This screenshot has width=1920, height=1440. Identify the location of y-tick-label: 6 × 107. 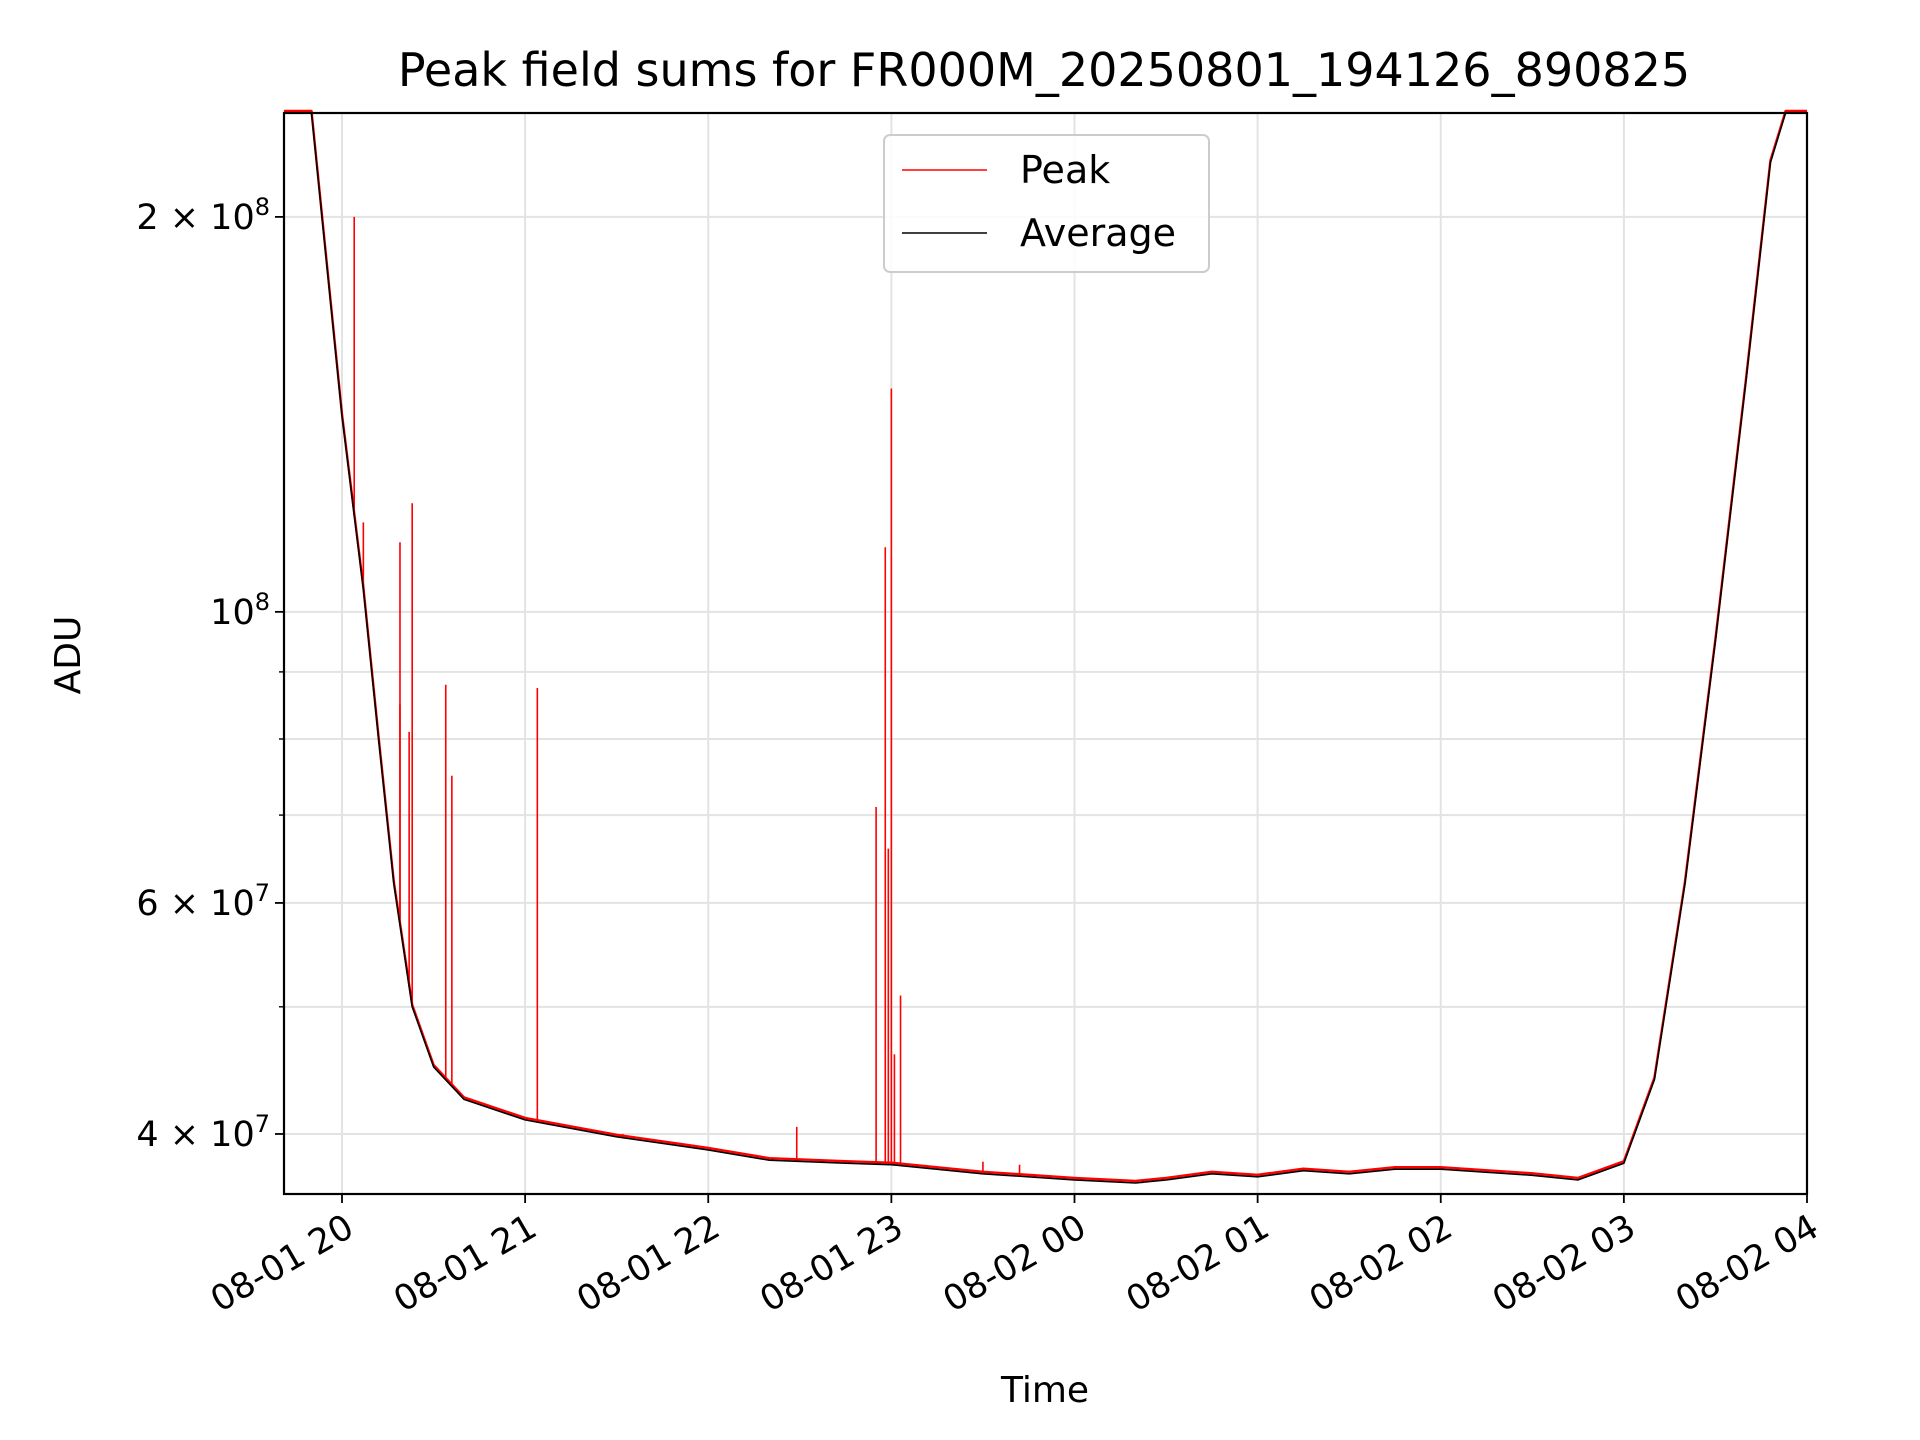
(203, 901).